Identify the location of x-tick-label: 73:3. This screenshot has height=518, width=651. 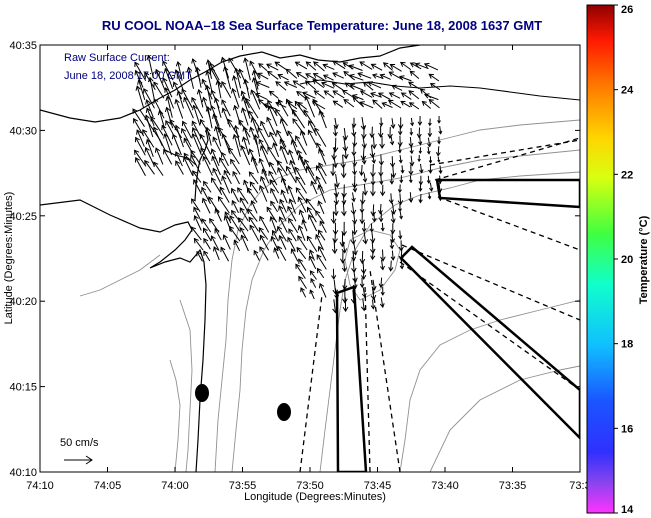
(579, 486).